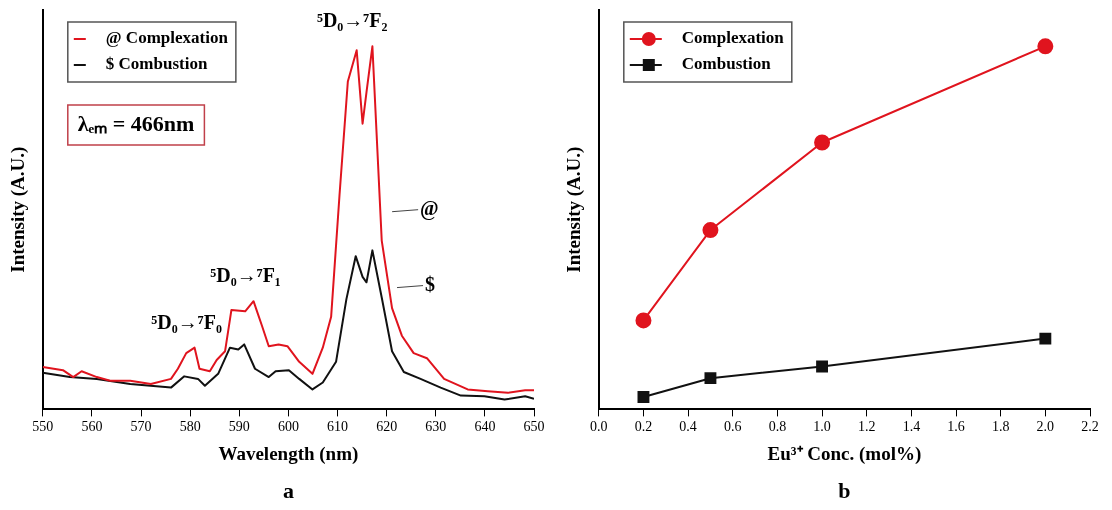 Image resolution: width=1112 pixels, height=510 pixels. Describe the element at coordinates (822, 427) in the screenshot. I see `x-tick-label: 1.0` at that location.